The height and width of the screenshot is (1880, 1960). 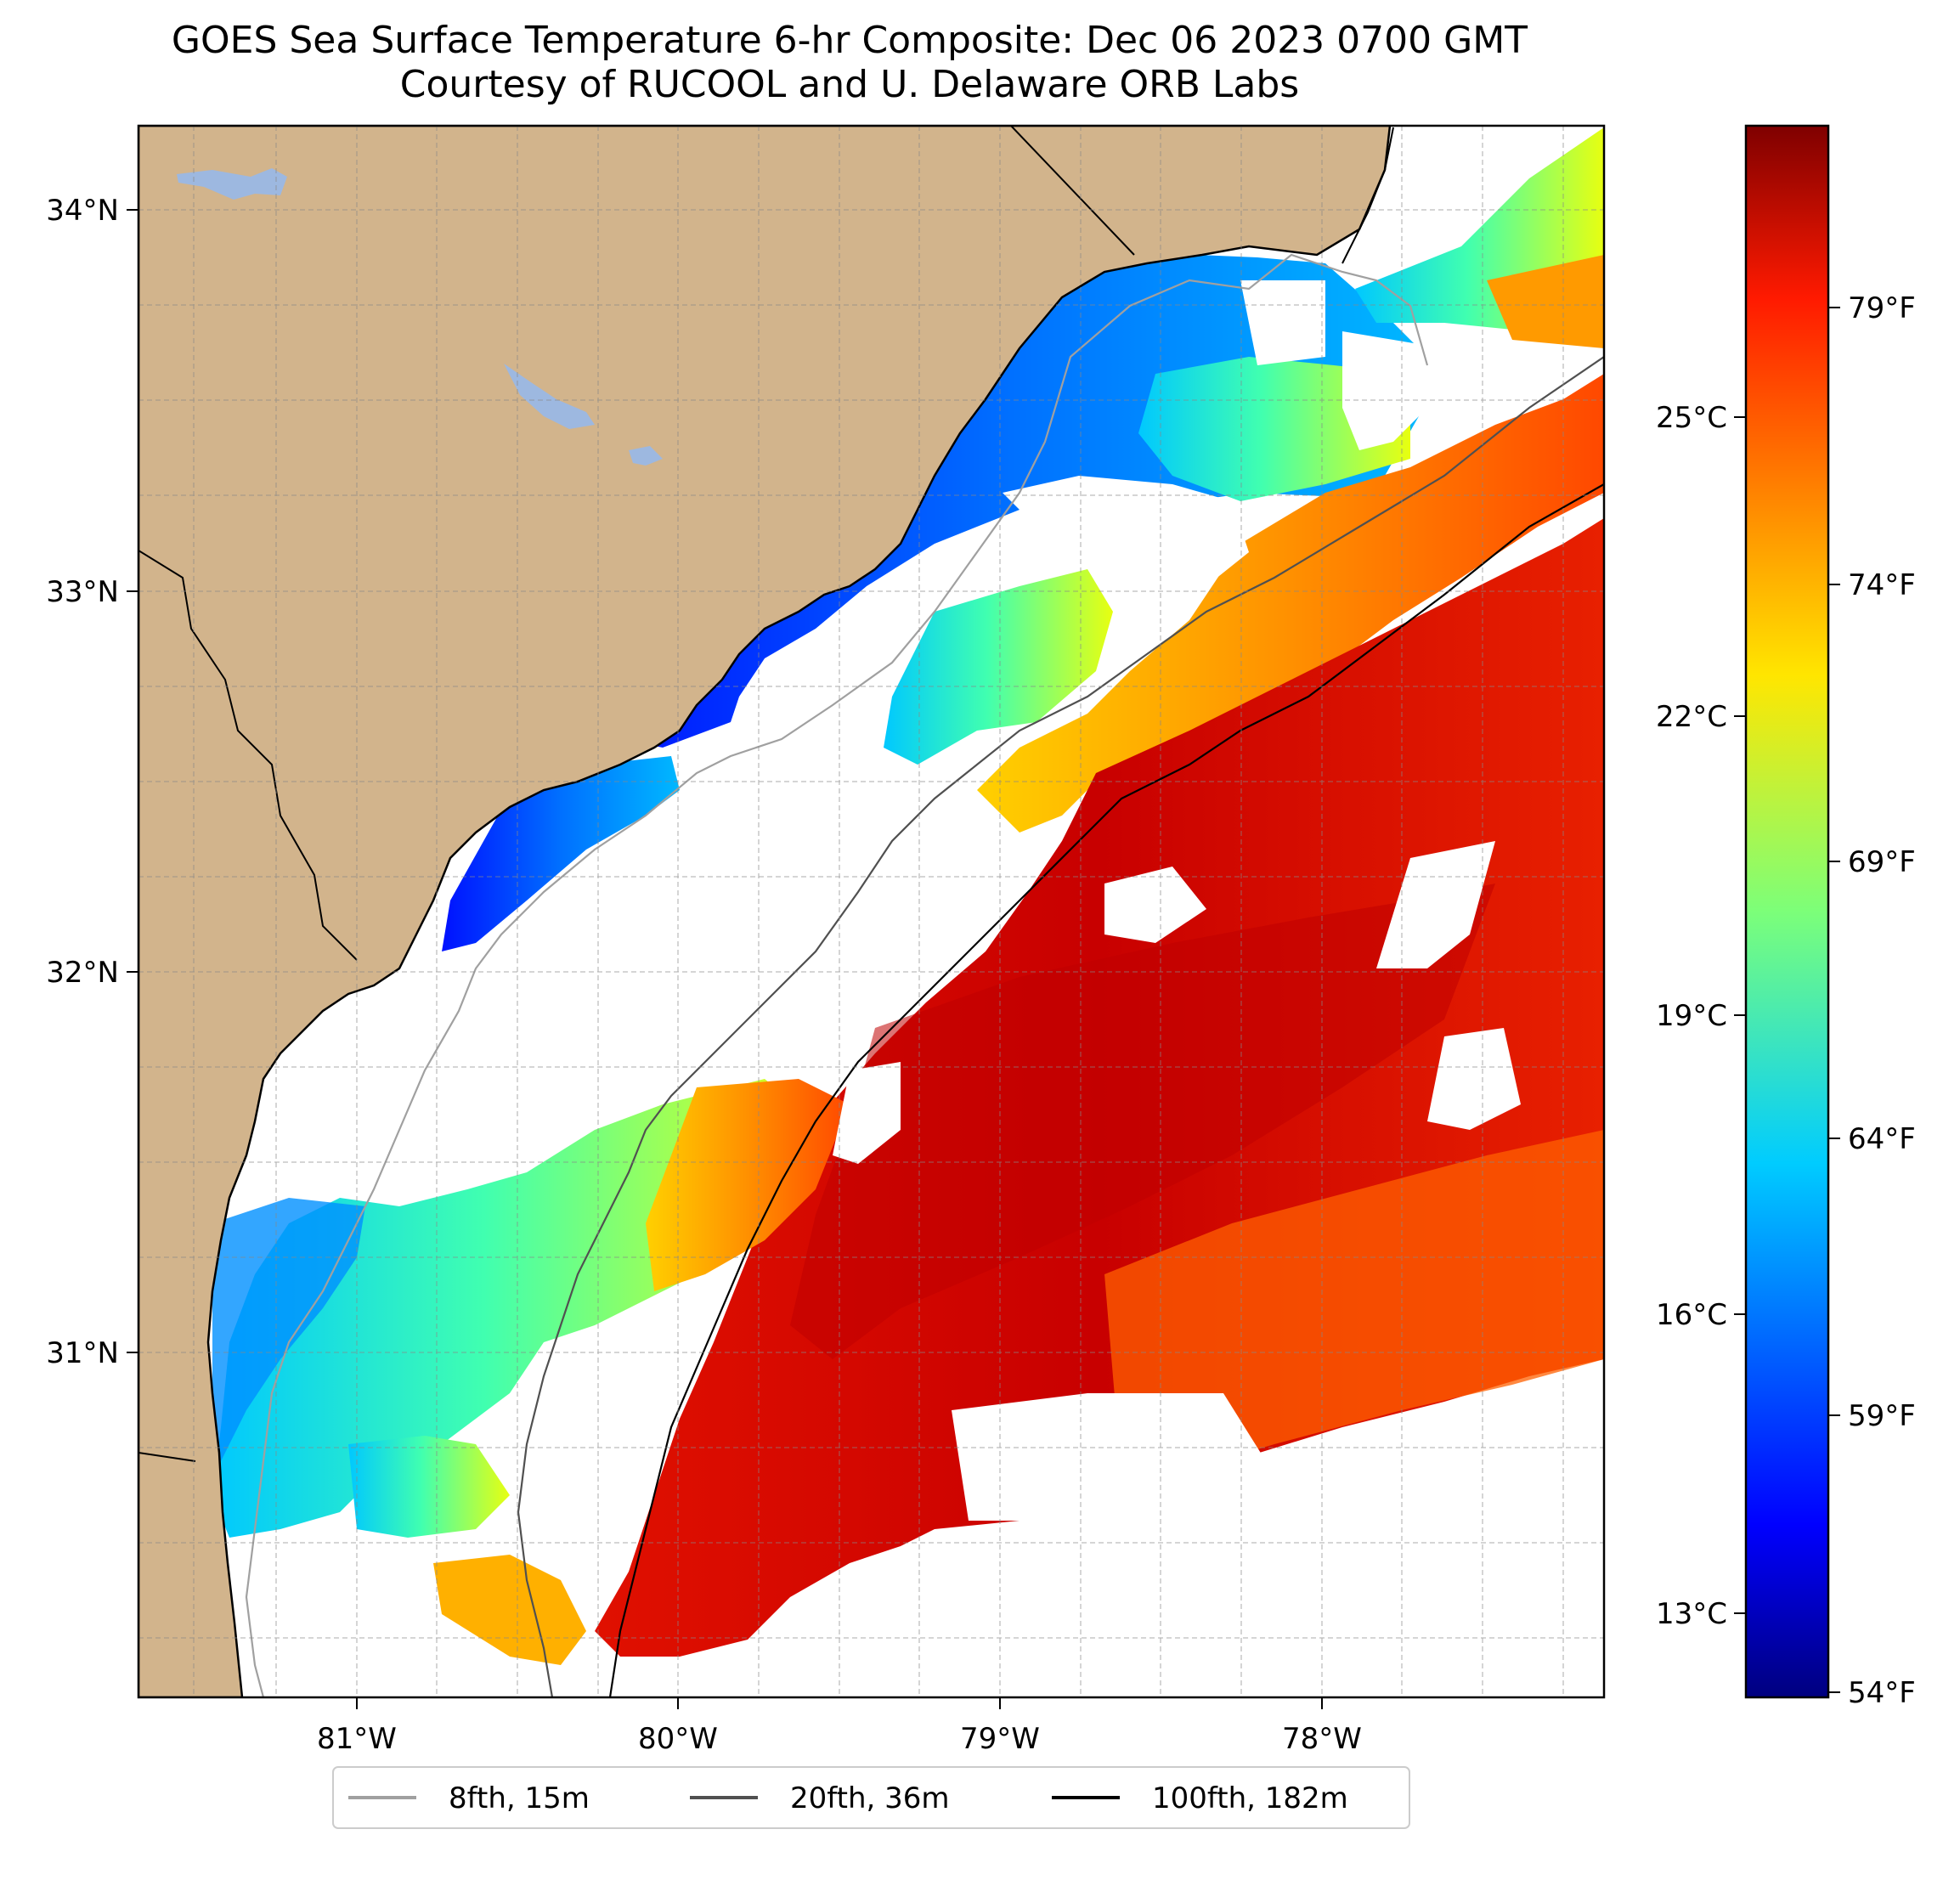 What do you see at coordinates (83, 592) in the screenshot?
I see `lat-tick-33n: 33°N` at bounding box center [83, 592].